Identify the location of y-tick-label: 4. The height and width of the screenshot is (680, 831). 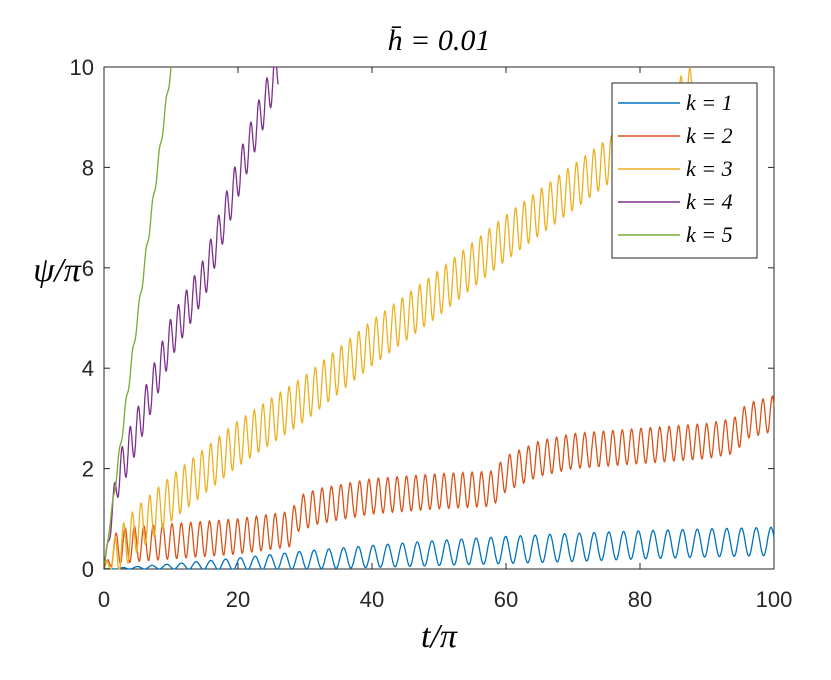
(88, 368).